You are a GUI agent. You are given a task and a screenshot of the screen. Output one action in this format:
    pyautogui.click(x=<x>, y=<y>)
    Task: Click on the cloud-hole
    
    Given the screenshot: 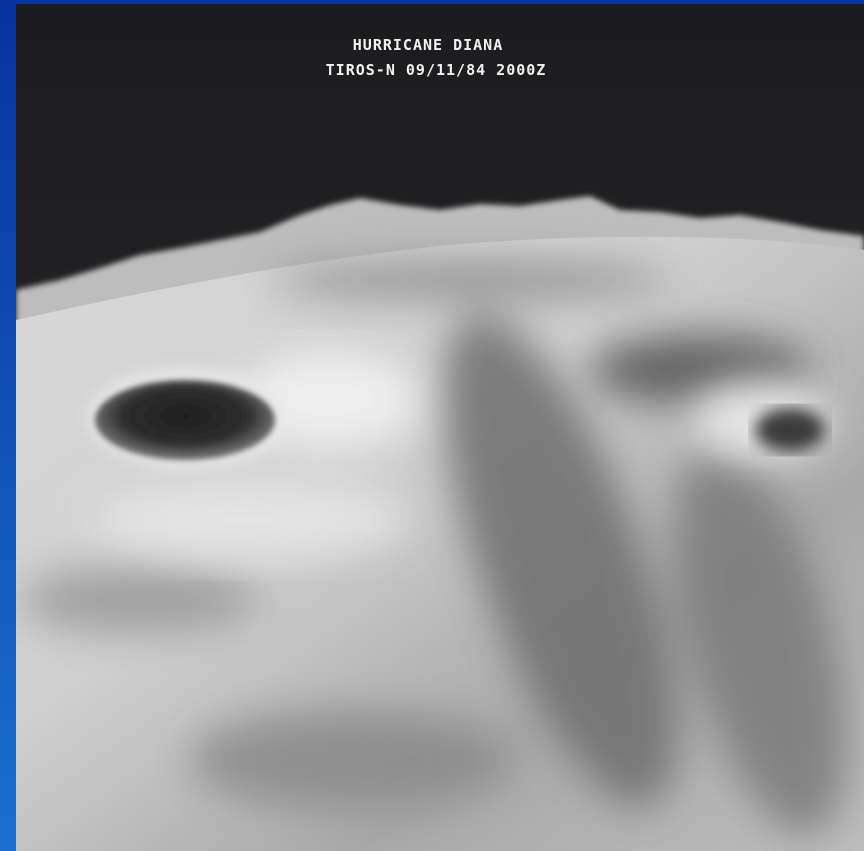 What is the action you would take?
    pyautogui.click(x=790, y=430)
    